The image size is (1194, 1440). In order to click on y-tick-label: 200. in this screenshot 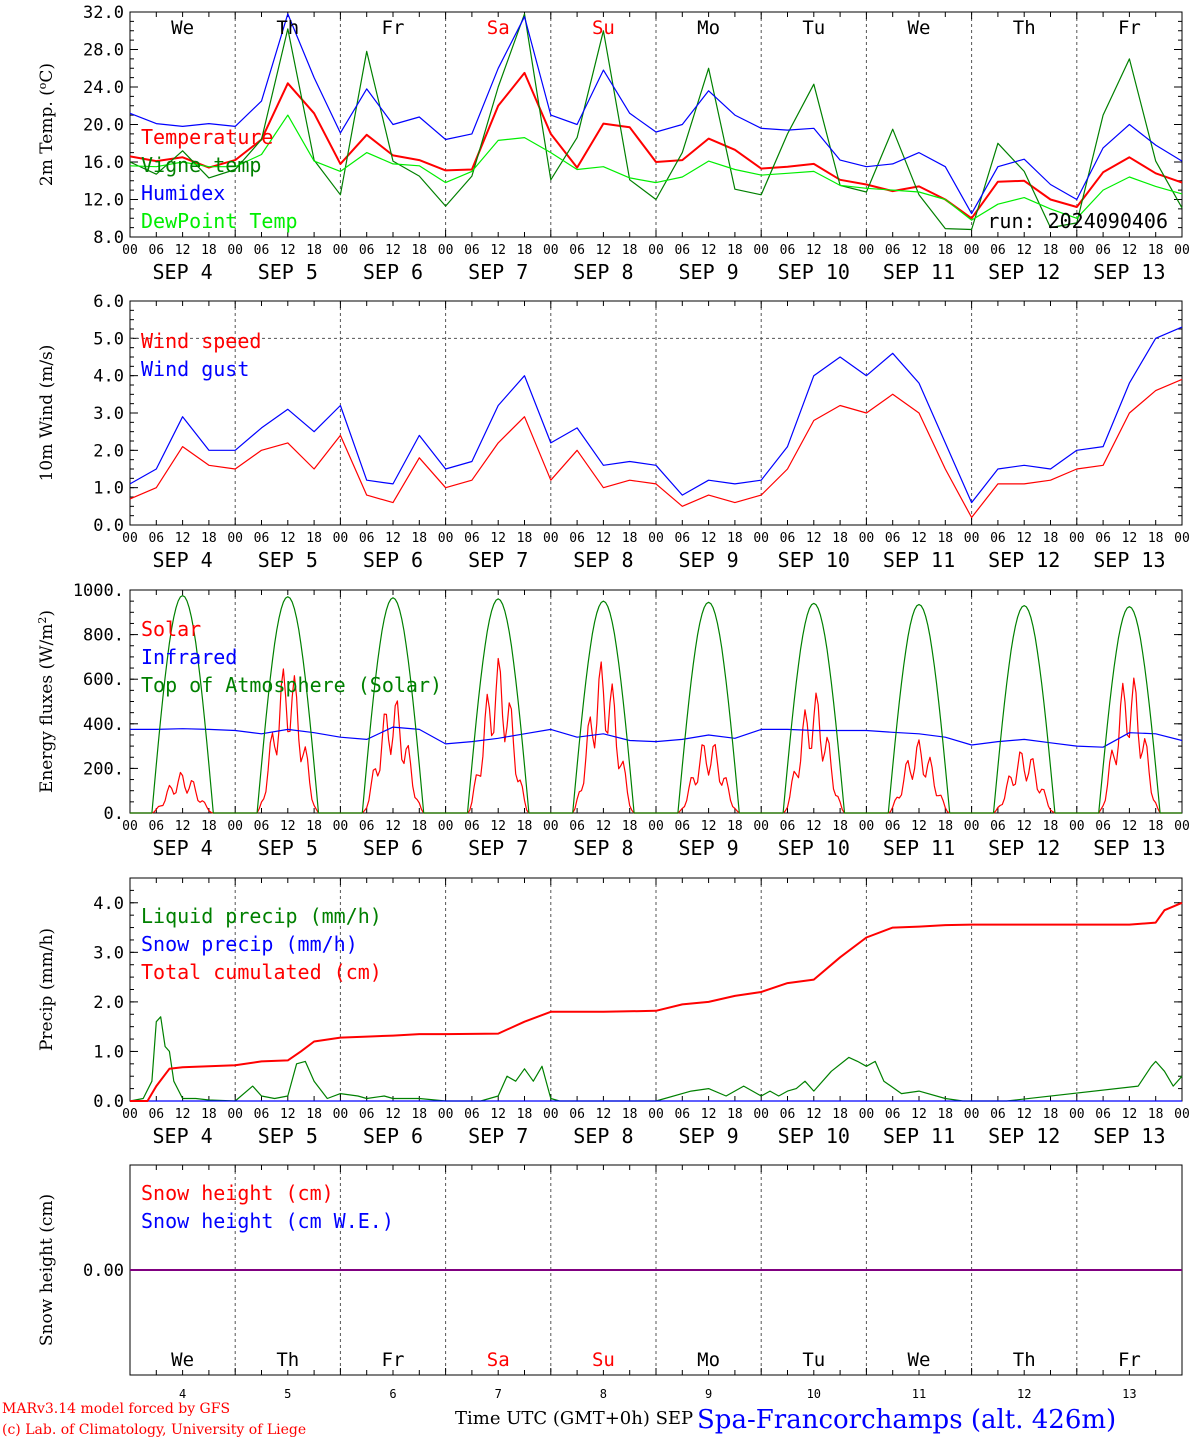, I will do `click(103, 769)`.